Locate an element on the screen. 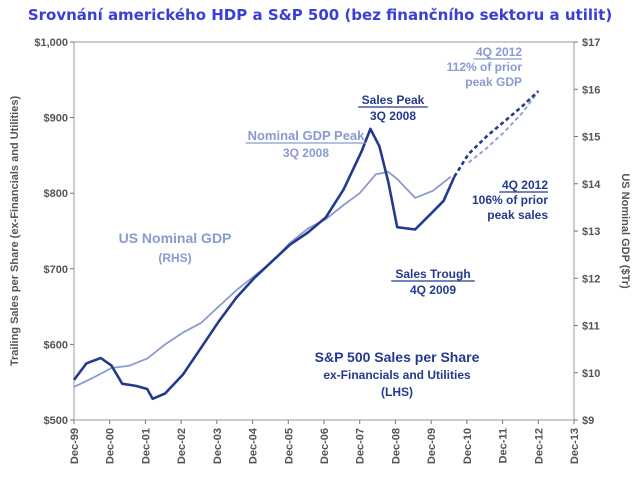  x-tick-label: Dec-02 is located at coordinates (182, 446).